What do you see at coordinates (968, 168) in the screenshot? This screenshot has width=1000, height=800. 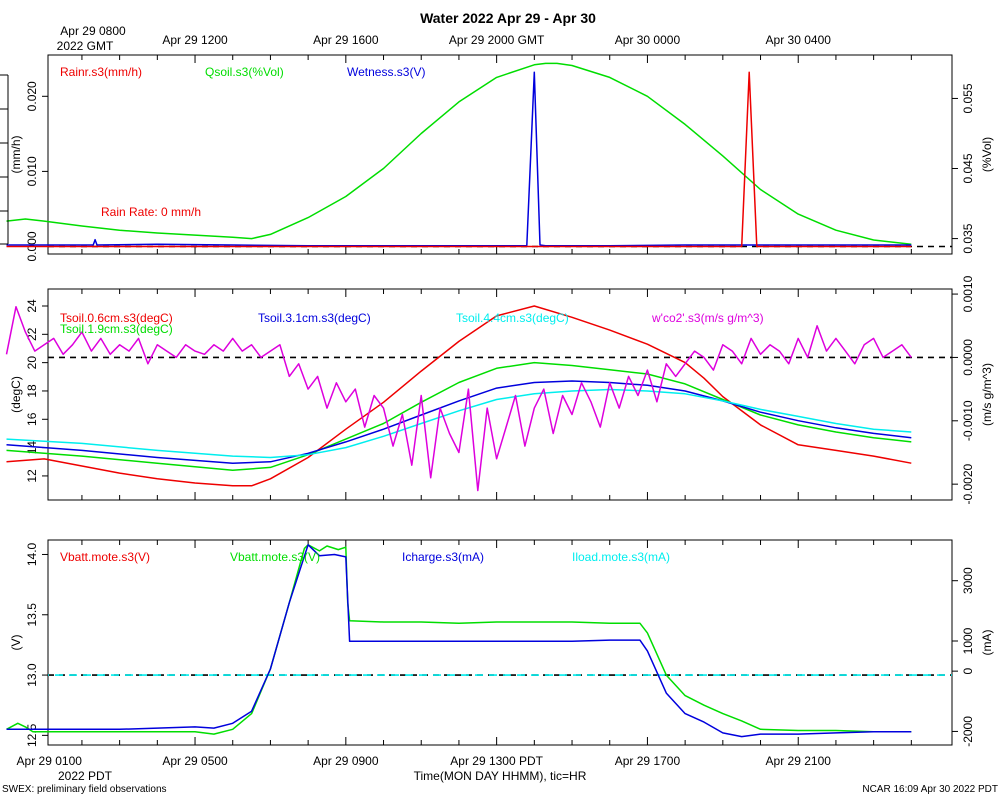 I see `y-tick-label-right: 0.045` at bounding box center [968, 168].